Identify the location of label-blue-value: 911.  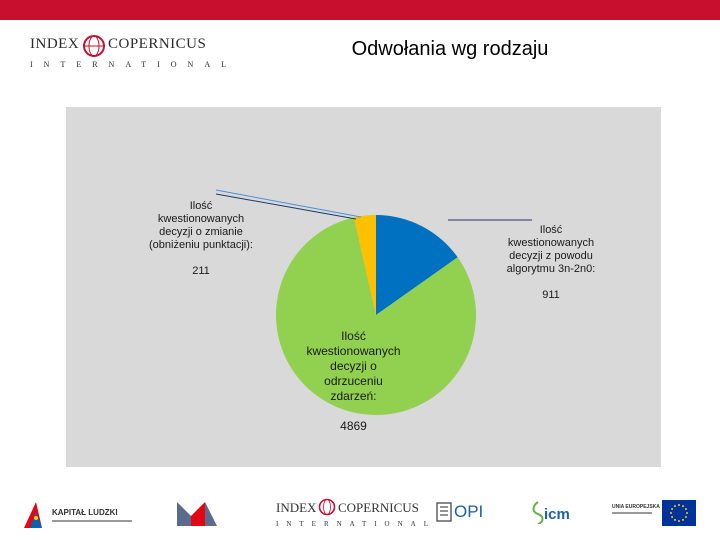
(551, 295).